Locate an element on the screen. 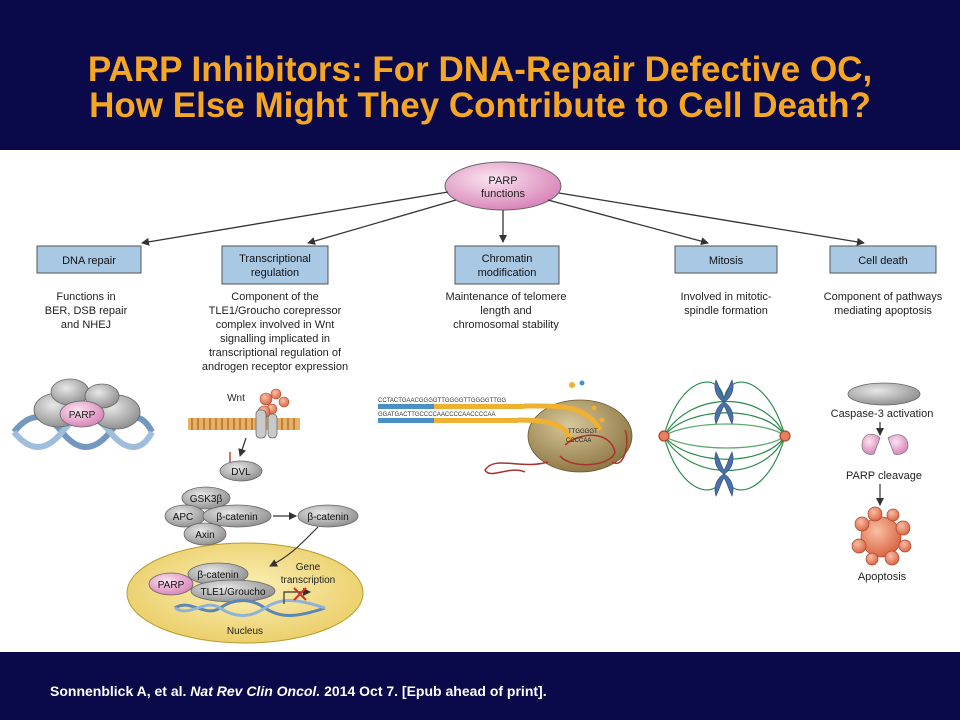  description-line: mediating apoptosis is located at coordinates (883, 311).